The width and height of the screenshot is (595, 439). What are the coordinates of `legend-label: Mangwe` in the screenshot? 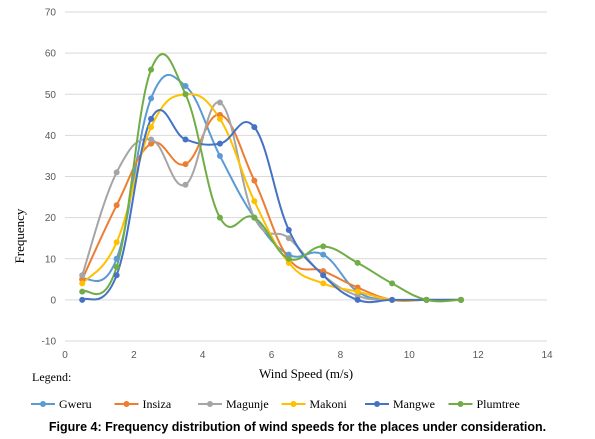 It's located at (414, 404).